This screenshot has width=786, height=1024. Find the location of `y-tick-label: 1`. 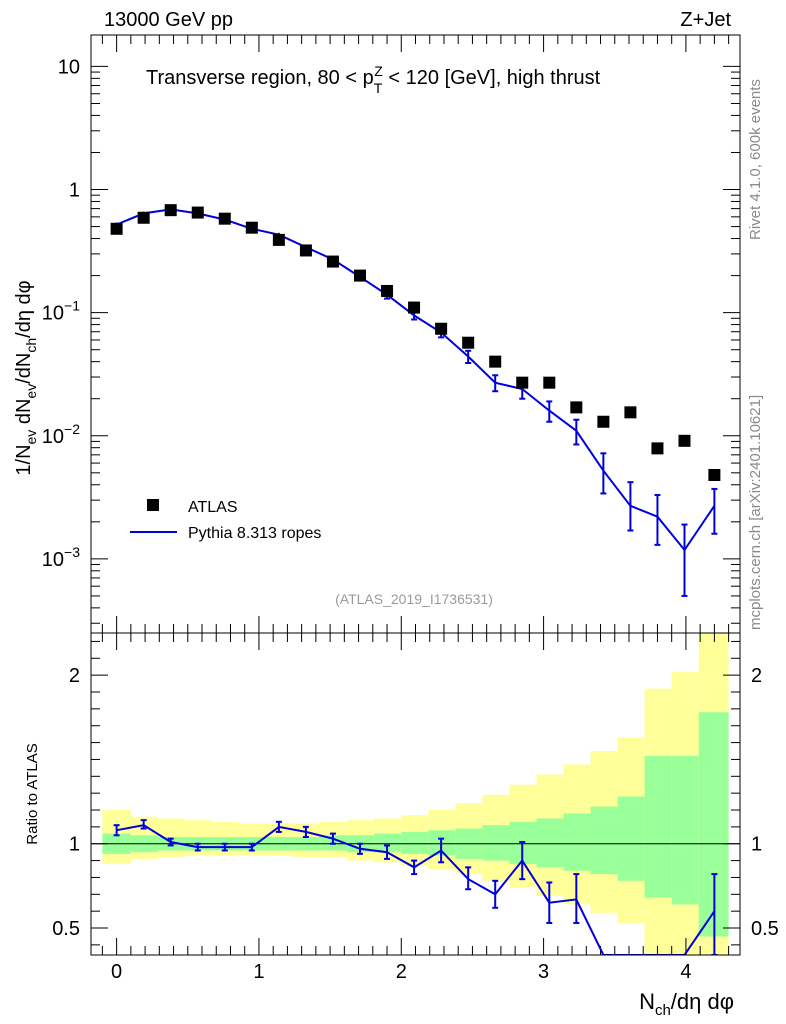

y-tick-label: 1 is located at coordinates (74, 191).